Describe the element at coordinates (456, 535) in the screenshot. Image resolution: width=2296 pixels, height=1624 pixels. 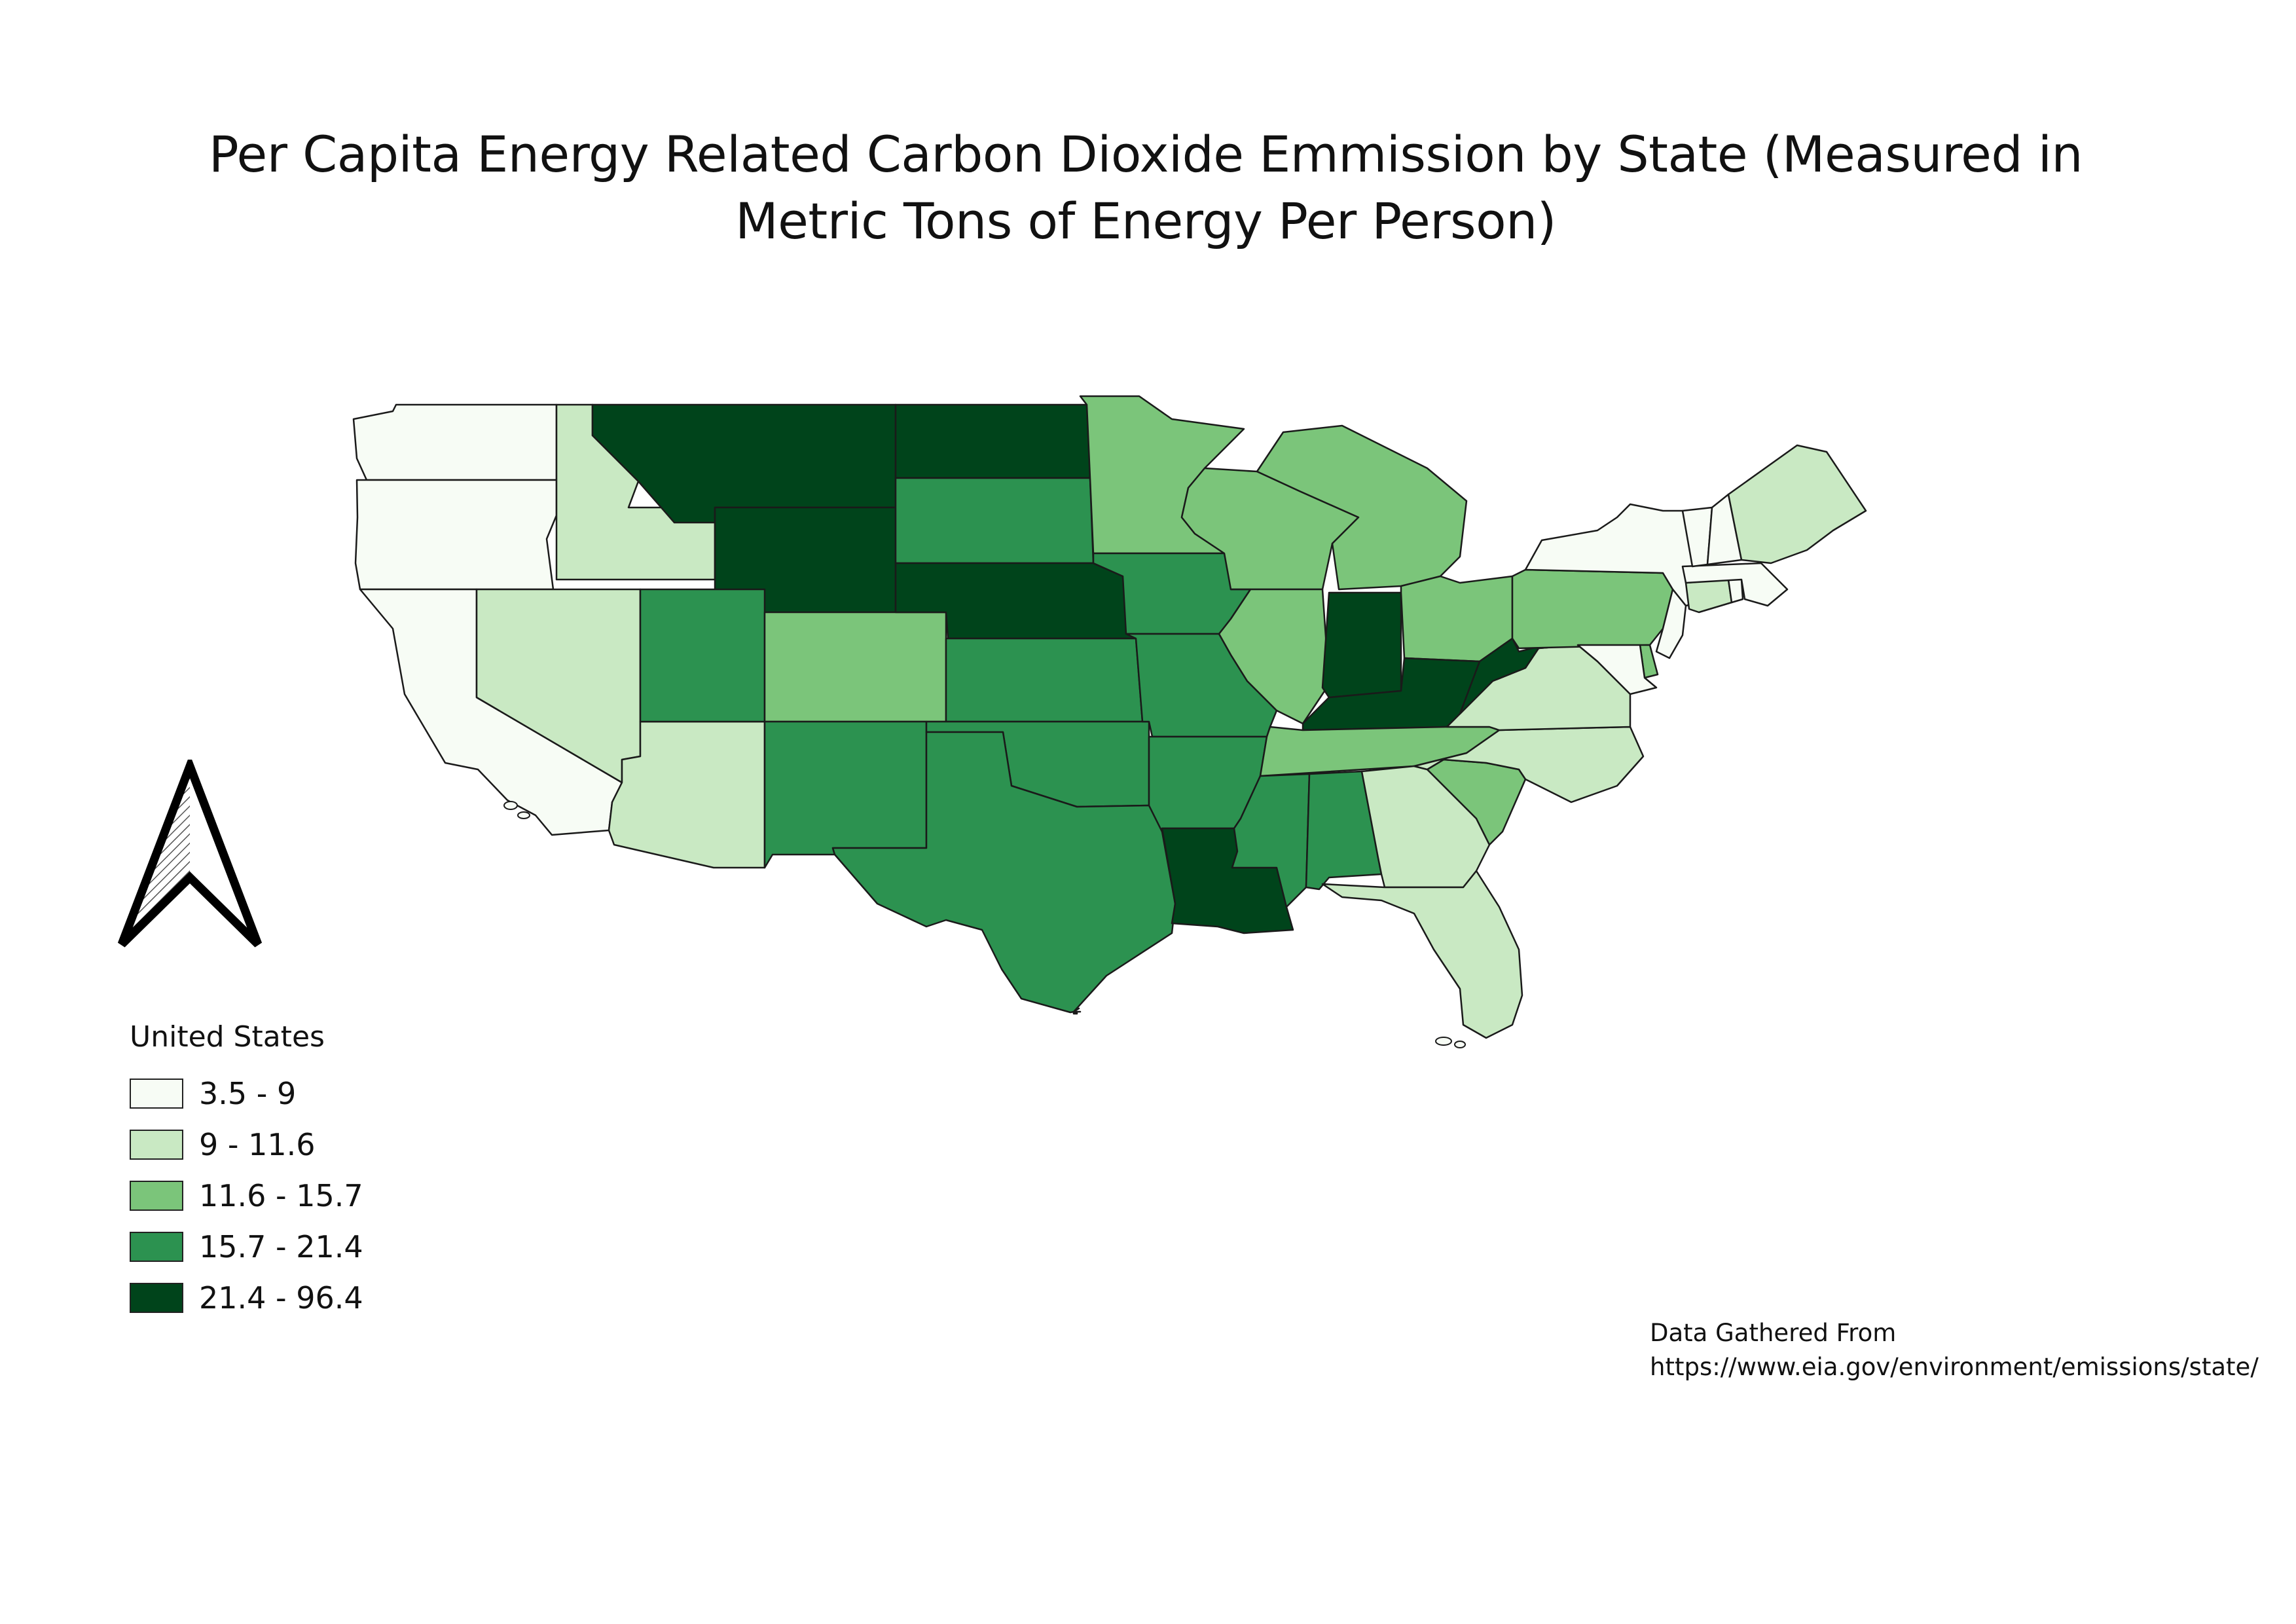
I see `state-or` at that location.